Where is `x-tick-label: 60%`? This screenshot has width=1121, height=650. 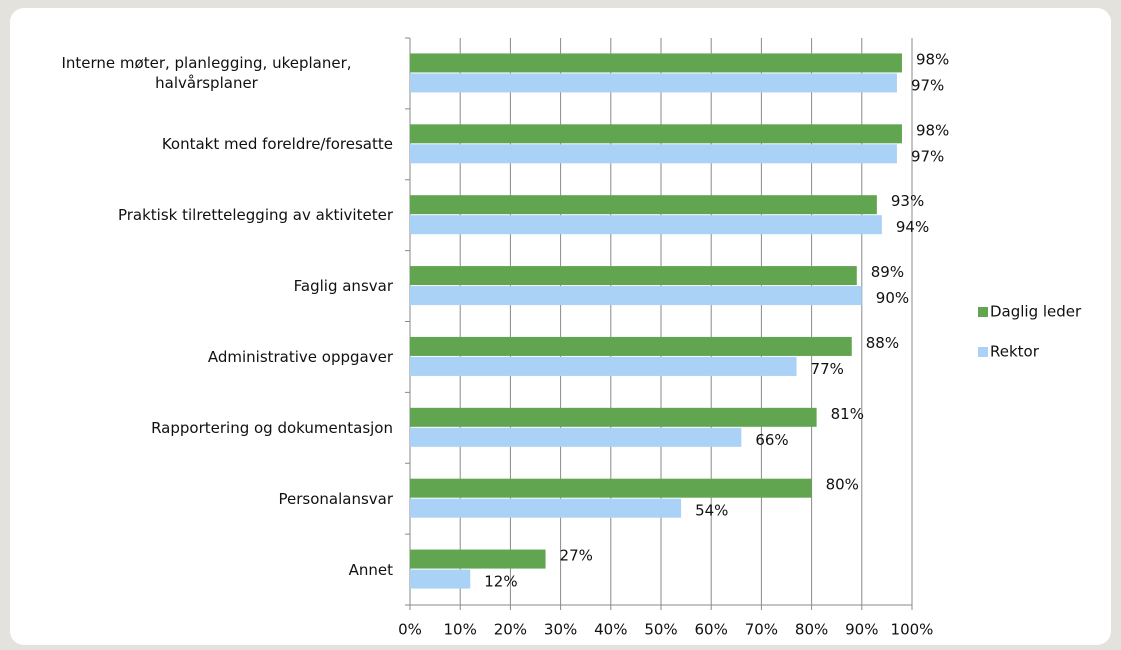
x-tick-label: 60% is located at coordinates (711, 630).